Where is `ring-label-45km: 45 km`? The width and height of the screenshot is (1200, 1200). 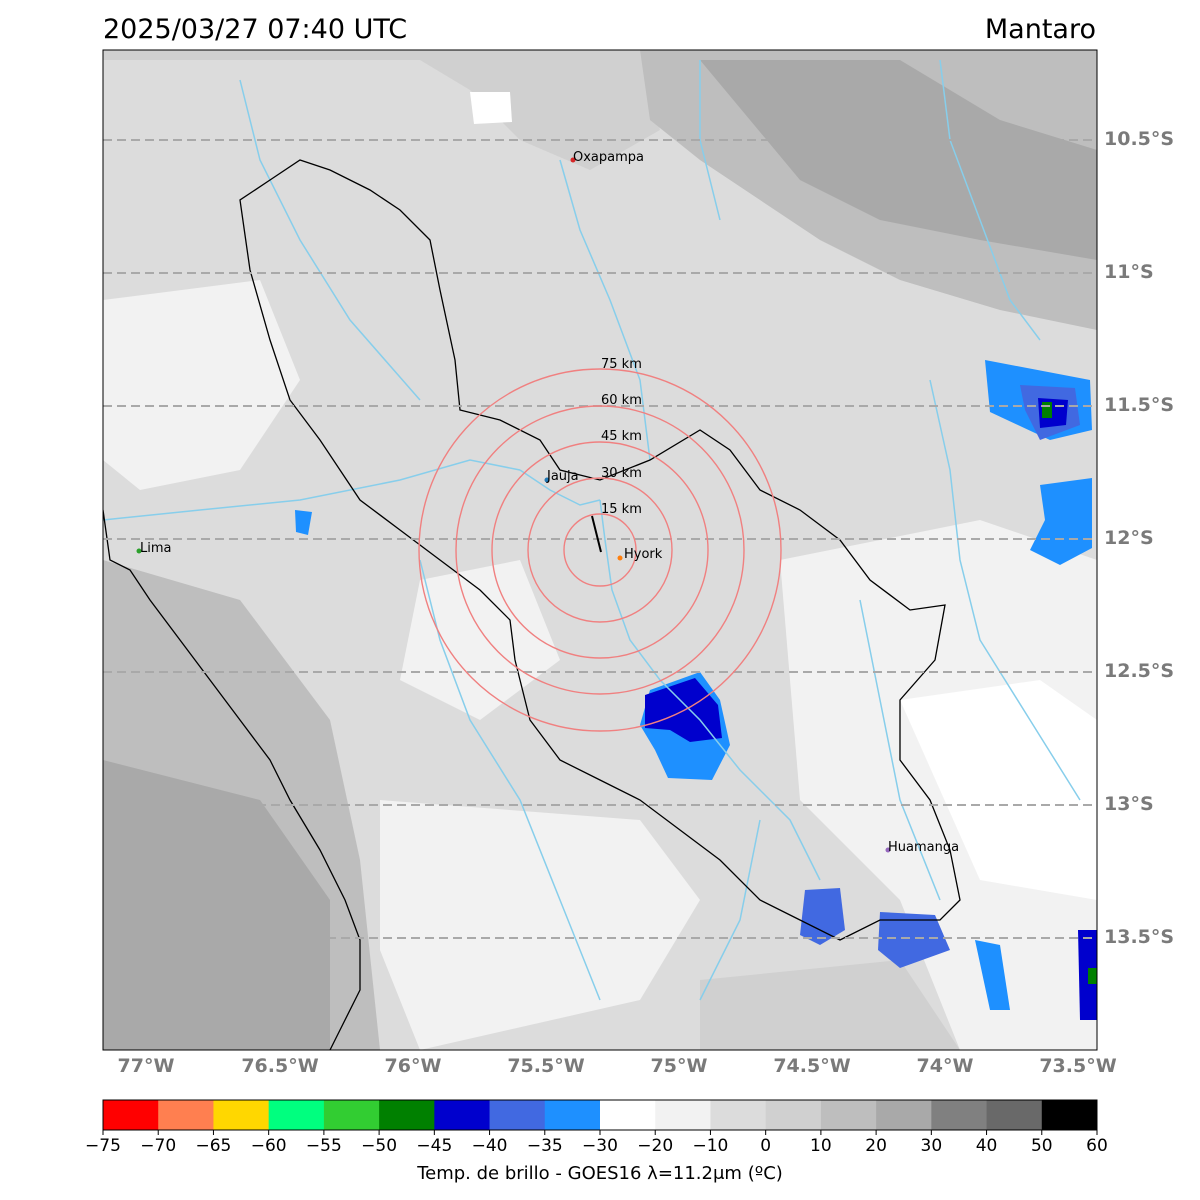
ring-label-45km: 45 km is located at coordinates (621, 436).